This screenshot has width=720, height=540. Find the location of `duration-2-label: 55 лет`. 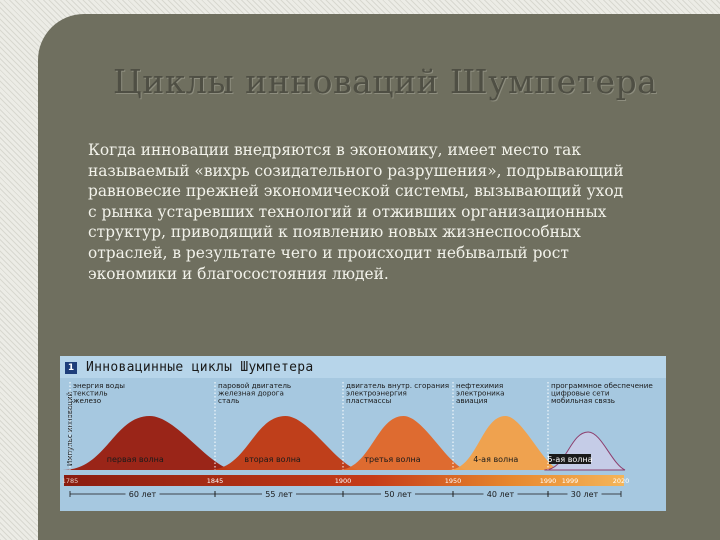

duration-2-label: 55 лет is located at coordinates (279, 494).